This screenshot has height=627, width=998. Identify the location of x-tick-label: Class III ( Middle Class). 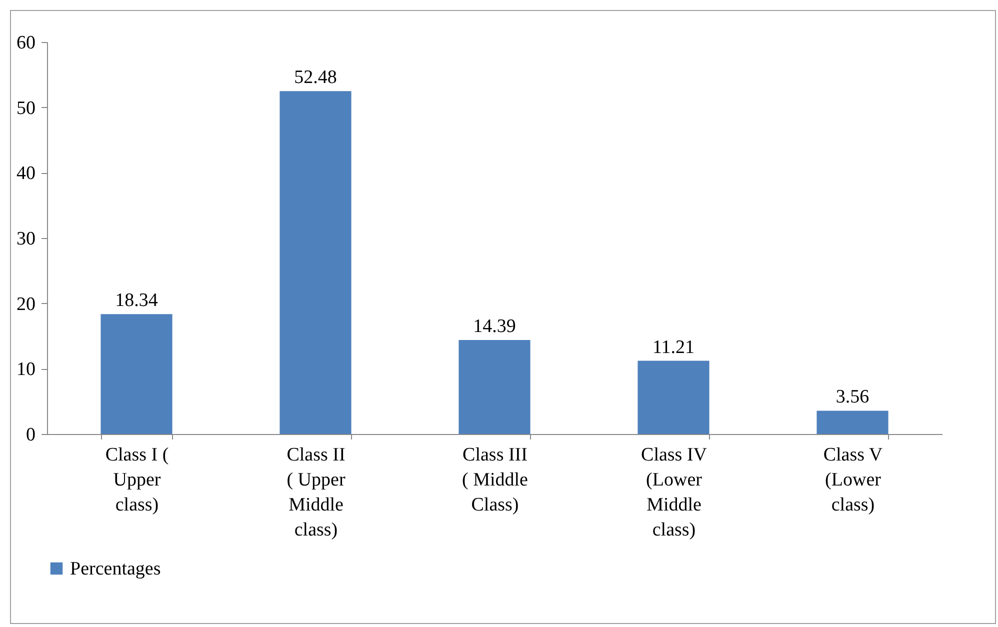
(495, 480).